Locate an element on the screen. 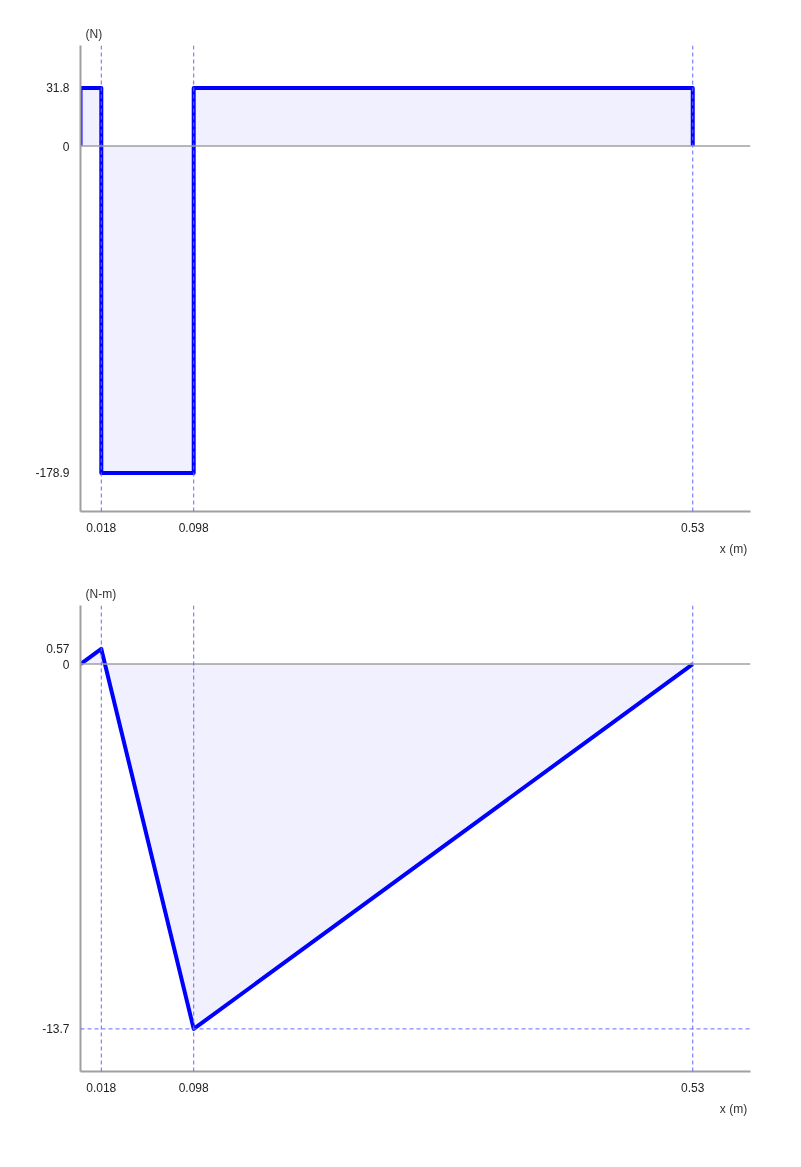  y-tick-label: 0.57 is located at coordinates (58, 649).